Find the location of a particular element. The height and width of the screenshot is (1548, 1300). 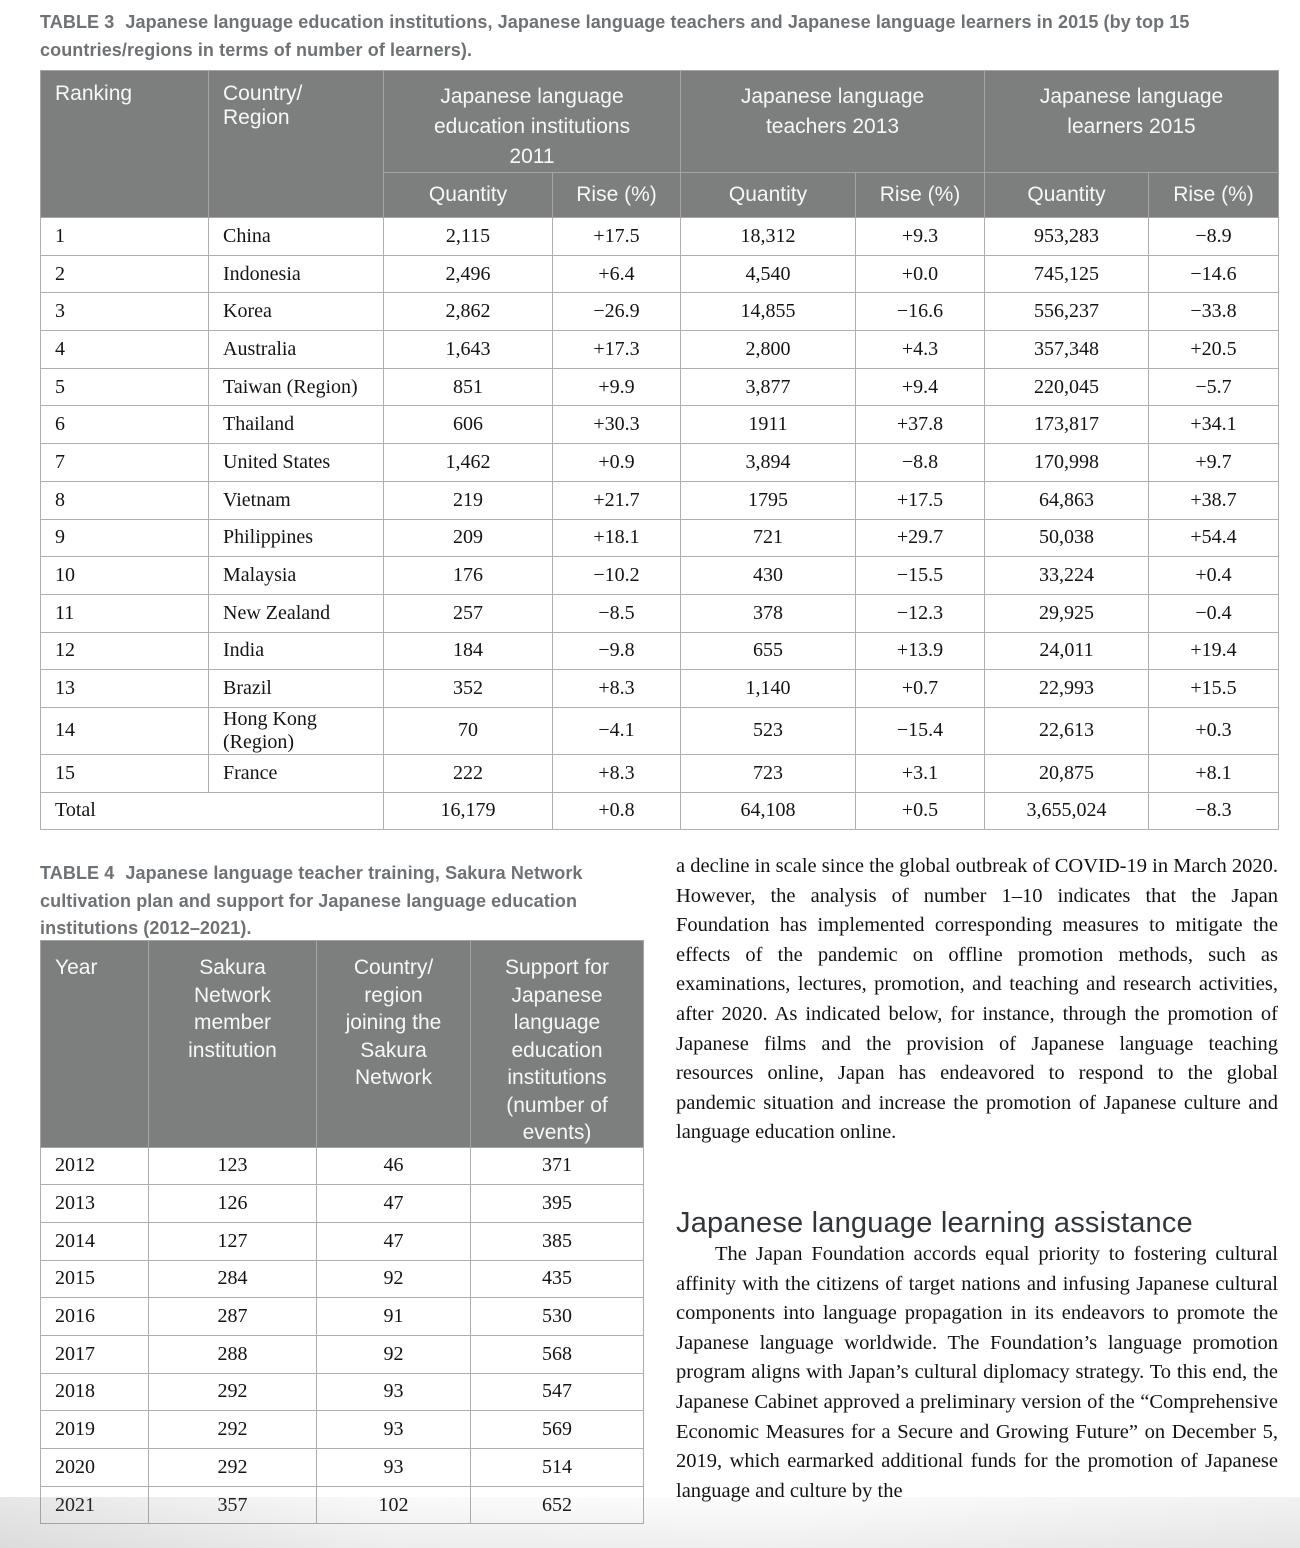

table3-cell: 1,462 is located at coordinates (468, 462).